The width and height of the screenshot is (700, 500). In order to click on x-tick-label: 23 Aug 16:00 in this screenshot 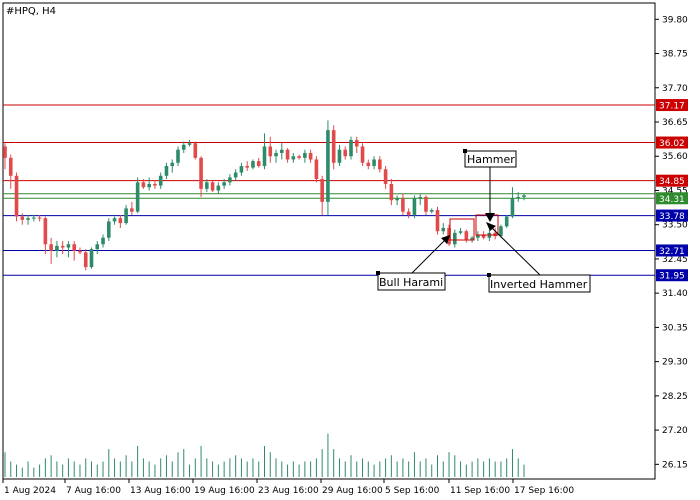, I will do `click(288, 491)`.